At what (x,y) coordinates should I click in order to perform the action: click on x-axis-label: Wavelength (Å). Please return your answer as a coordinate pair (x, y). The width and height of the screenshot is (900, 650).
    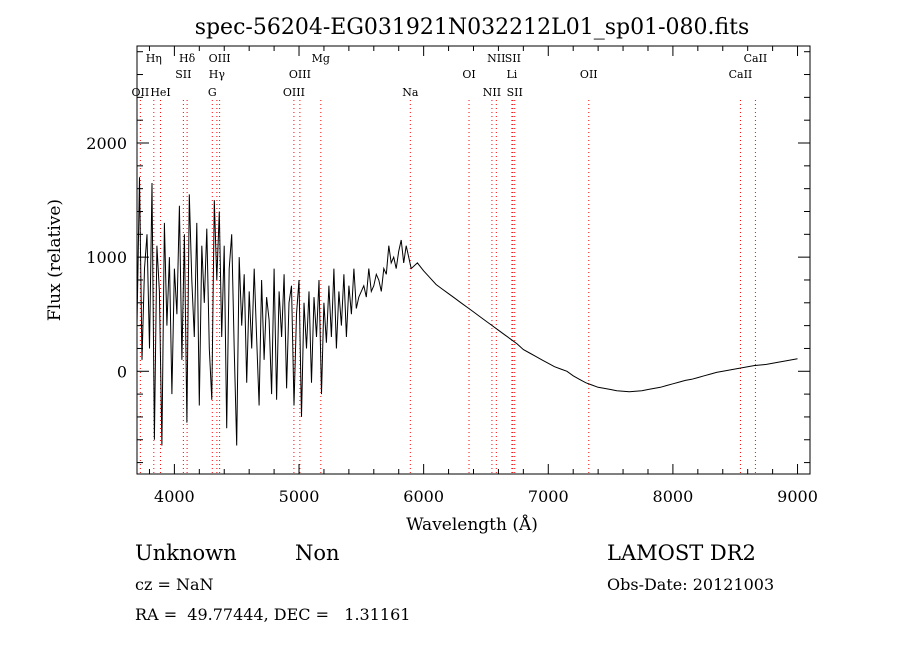
    Looking at the image, I should click on (472, 524).